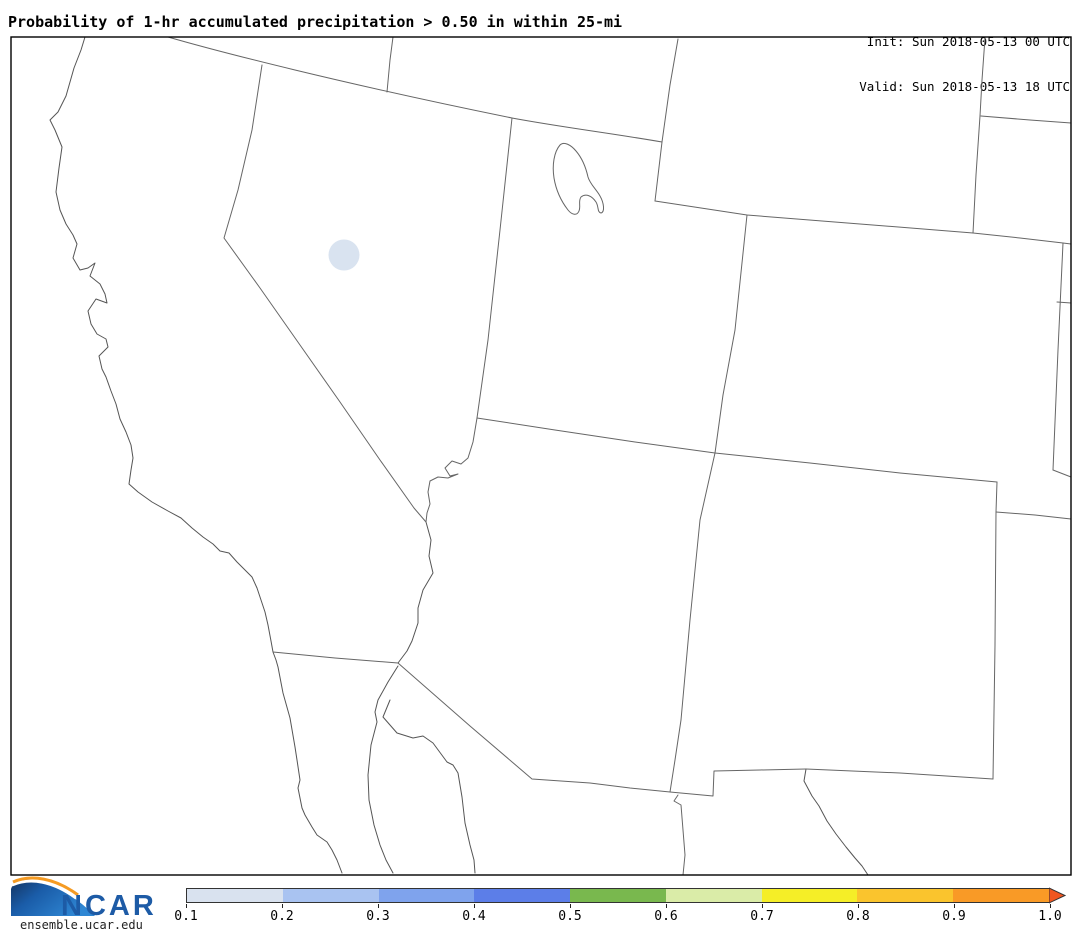 Image resolution: width=1080 pixels, height=936 pixels. What do you see at coordinates (996, 497) in the screenshot?
I see `state-border-ok-west` at bounding box center [996, 497].